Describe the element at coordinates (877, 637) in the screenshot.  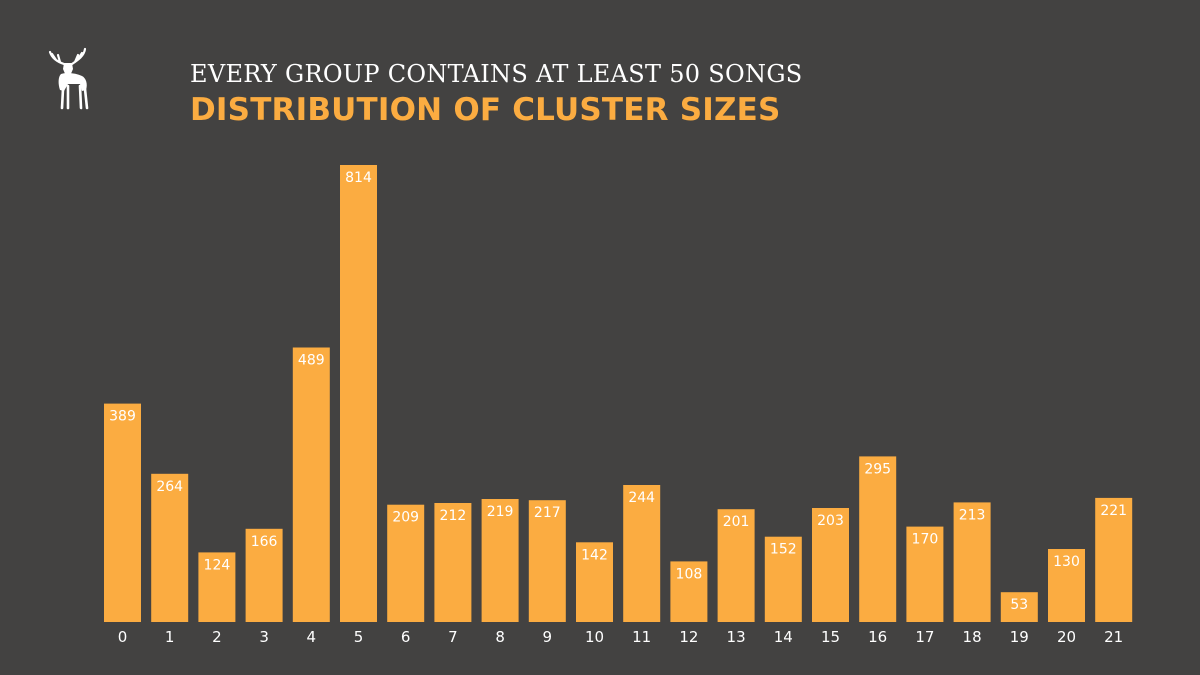
I see `x-tick-label-16: 16` at that location.